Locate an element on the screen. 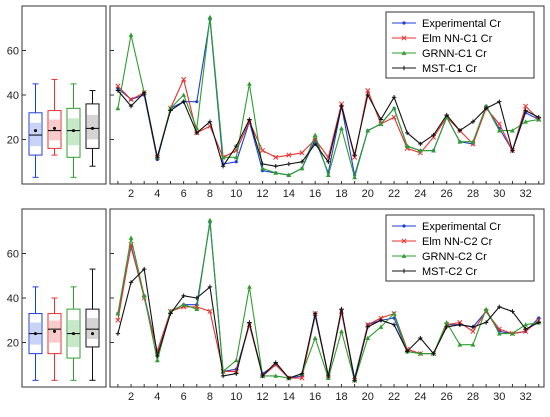 The height and width of the screenshot is (417, 550). x-tick-label: 12 is located at coordinates (262, 397).